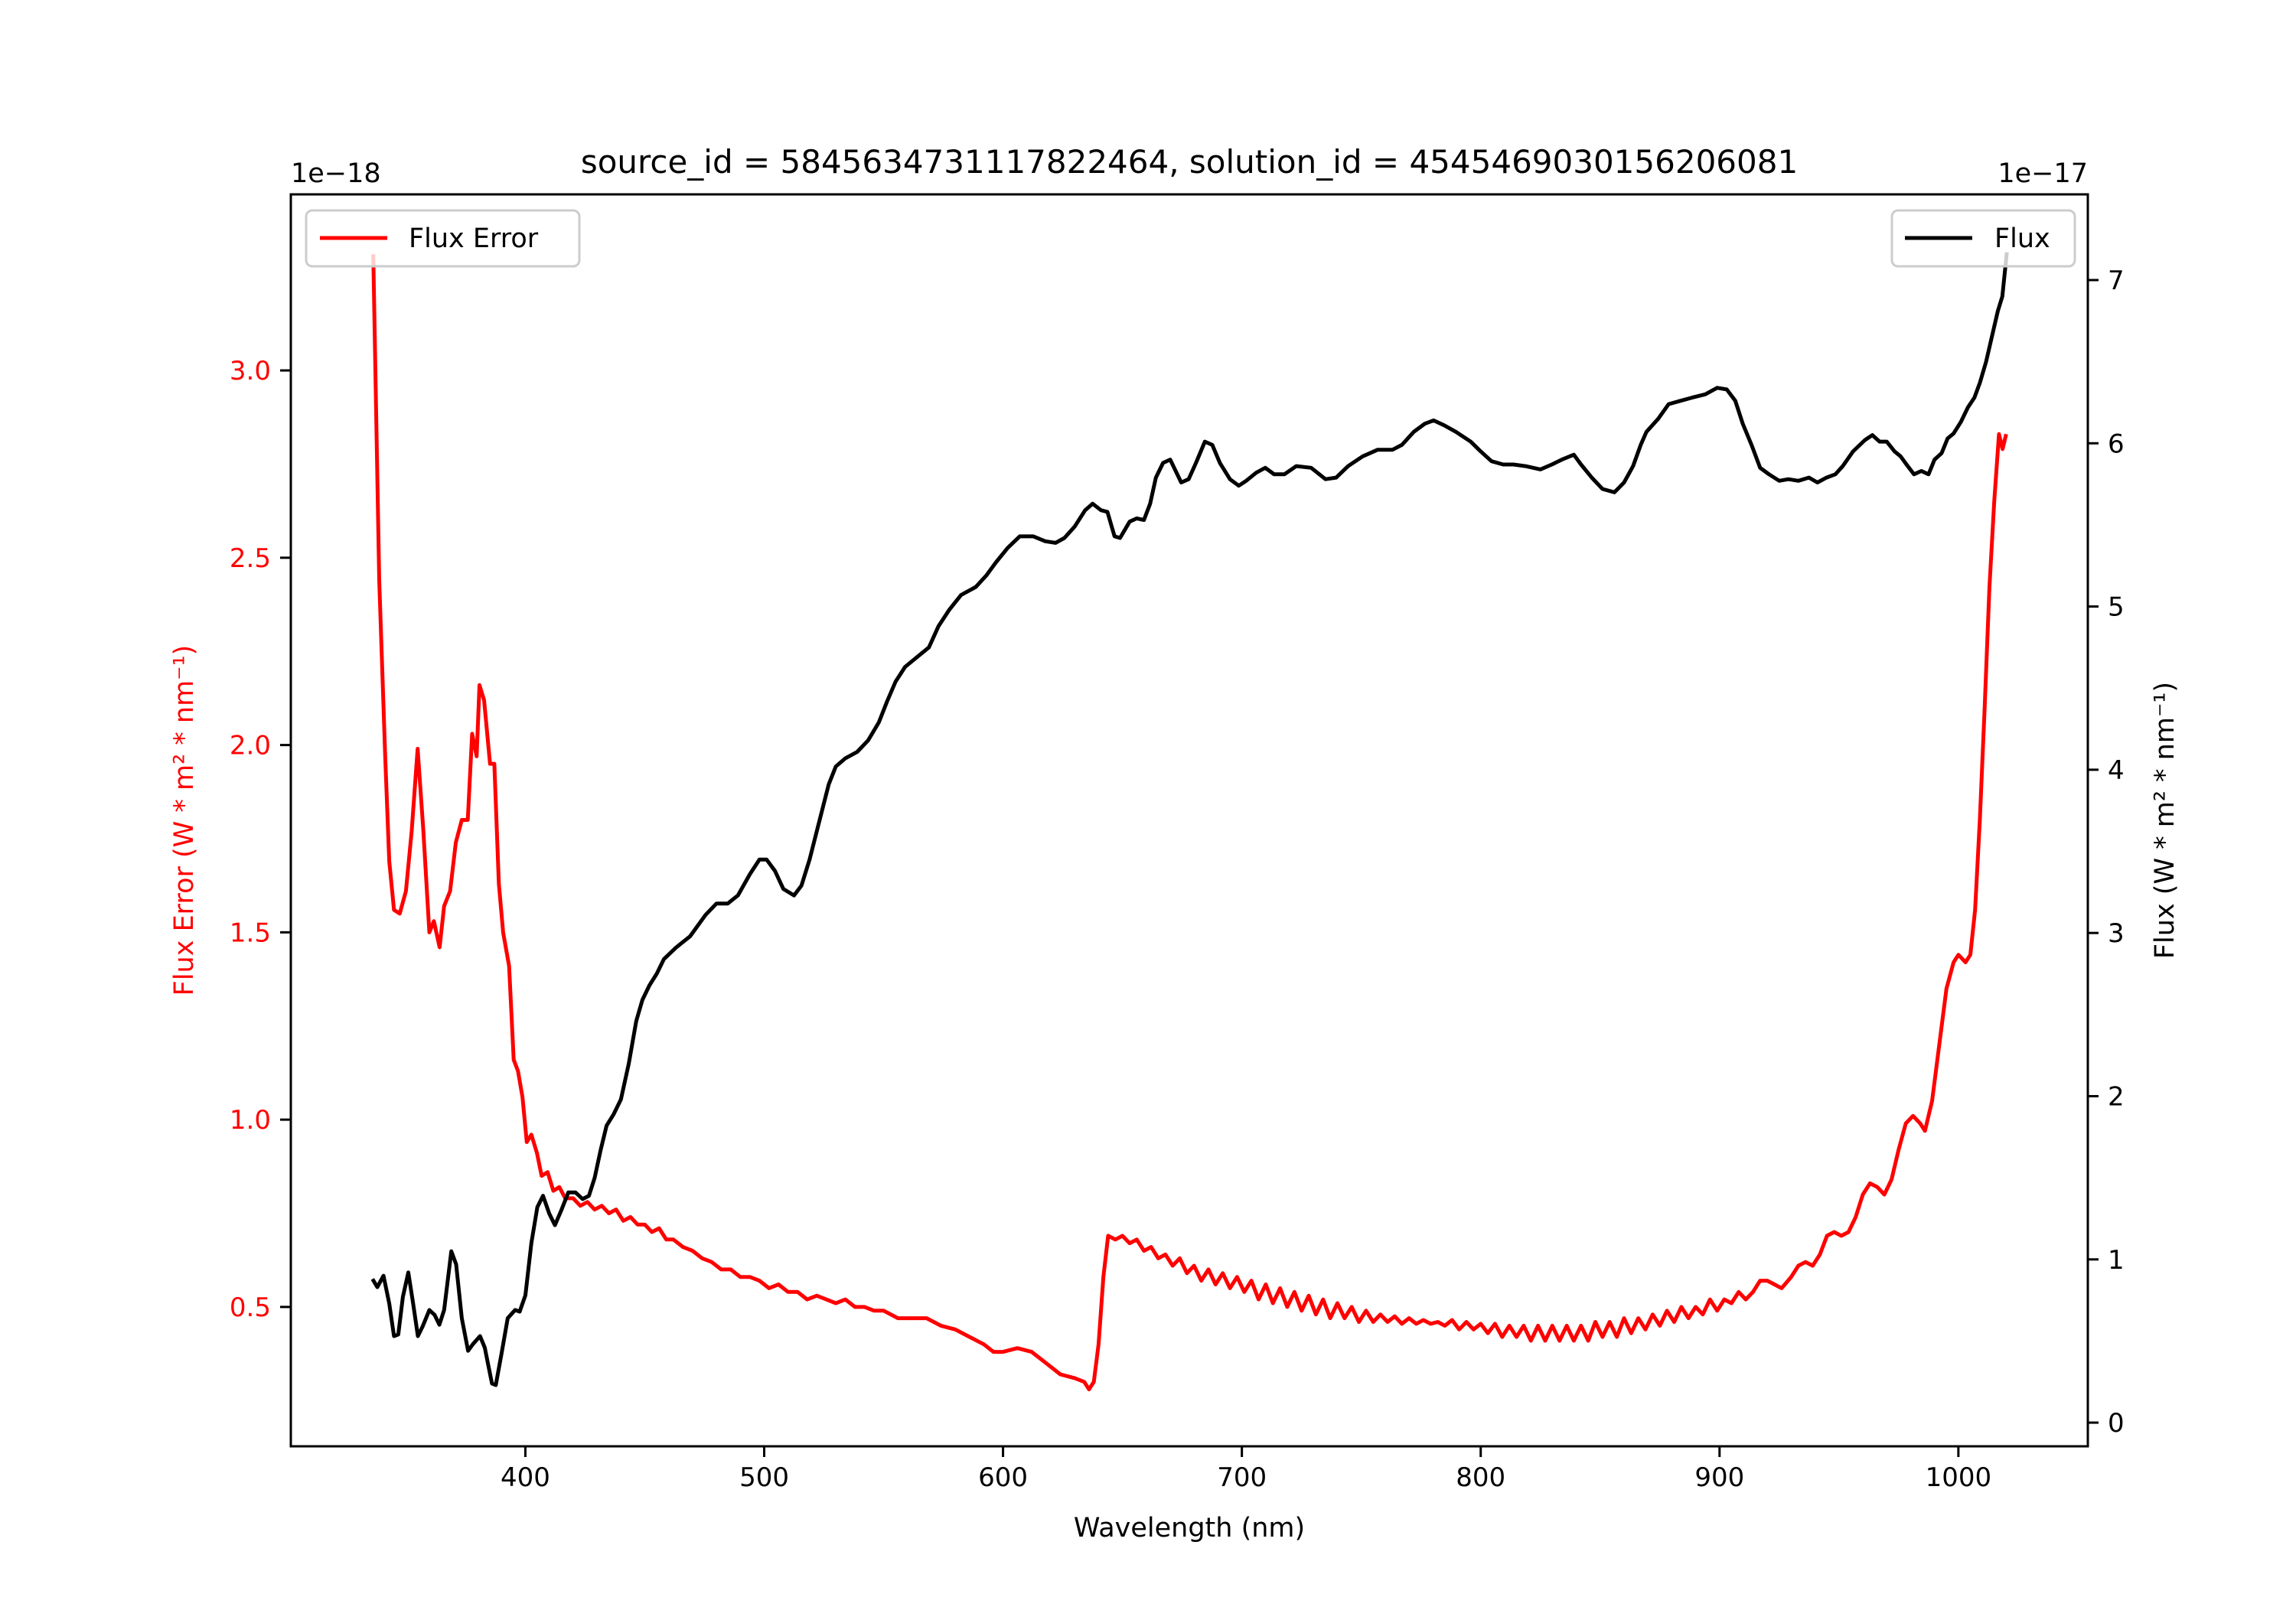 This screenshot has width=2296, height=1607. Describe the element at coordinates (1242, 1477) in the screenshot. I see `x-tick-label: 700` at that location.